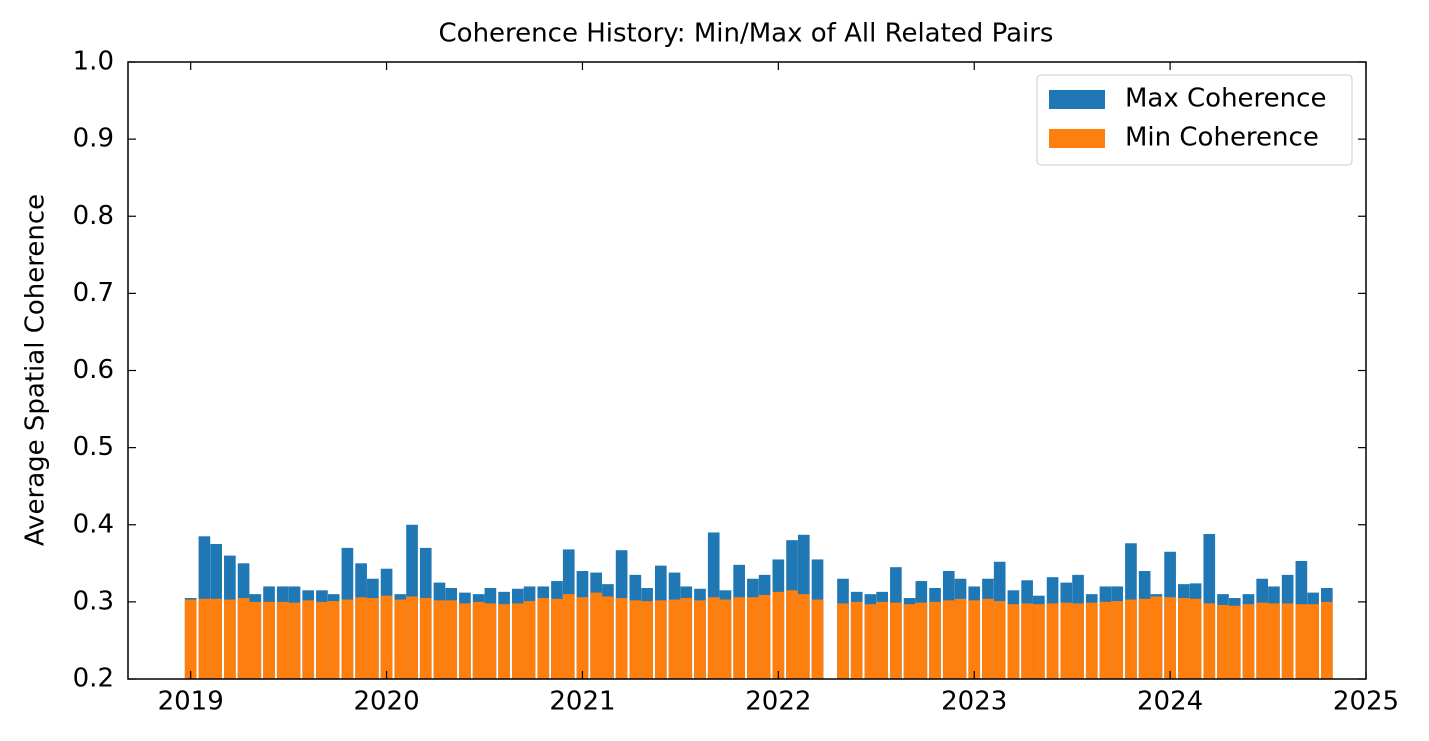 The width and height of the screenshot is (1429, 741). What do you see at coordinates (1225, 99) in the screenshot?
I see `legend-label: Max Coherence` at bounding box center [1225, 99].